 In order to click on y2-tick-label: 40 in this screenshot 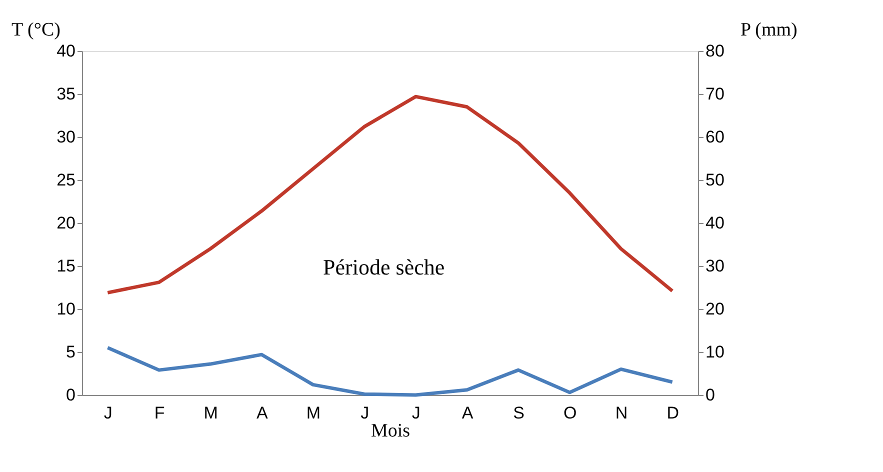, I will do `click(715, 223)`.